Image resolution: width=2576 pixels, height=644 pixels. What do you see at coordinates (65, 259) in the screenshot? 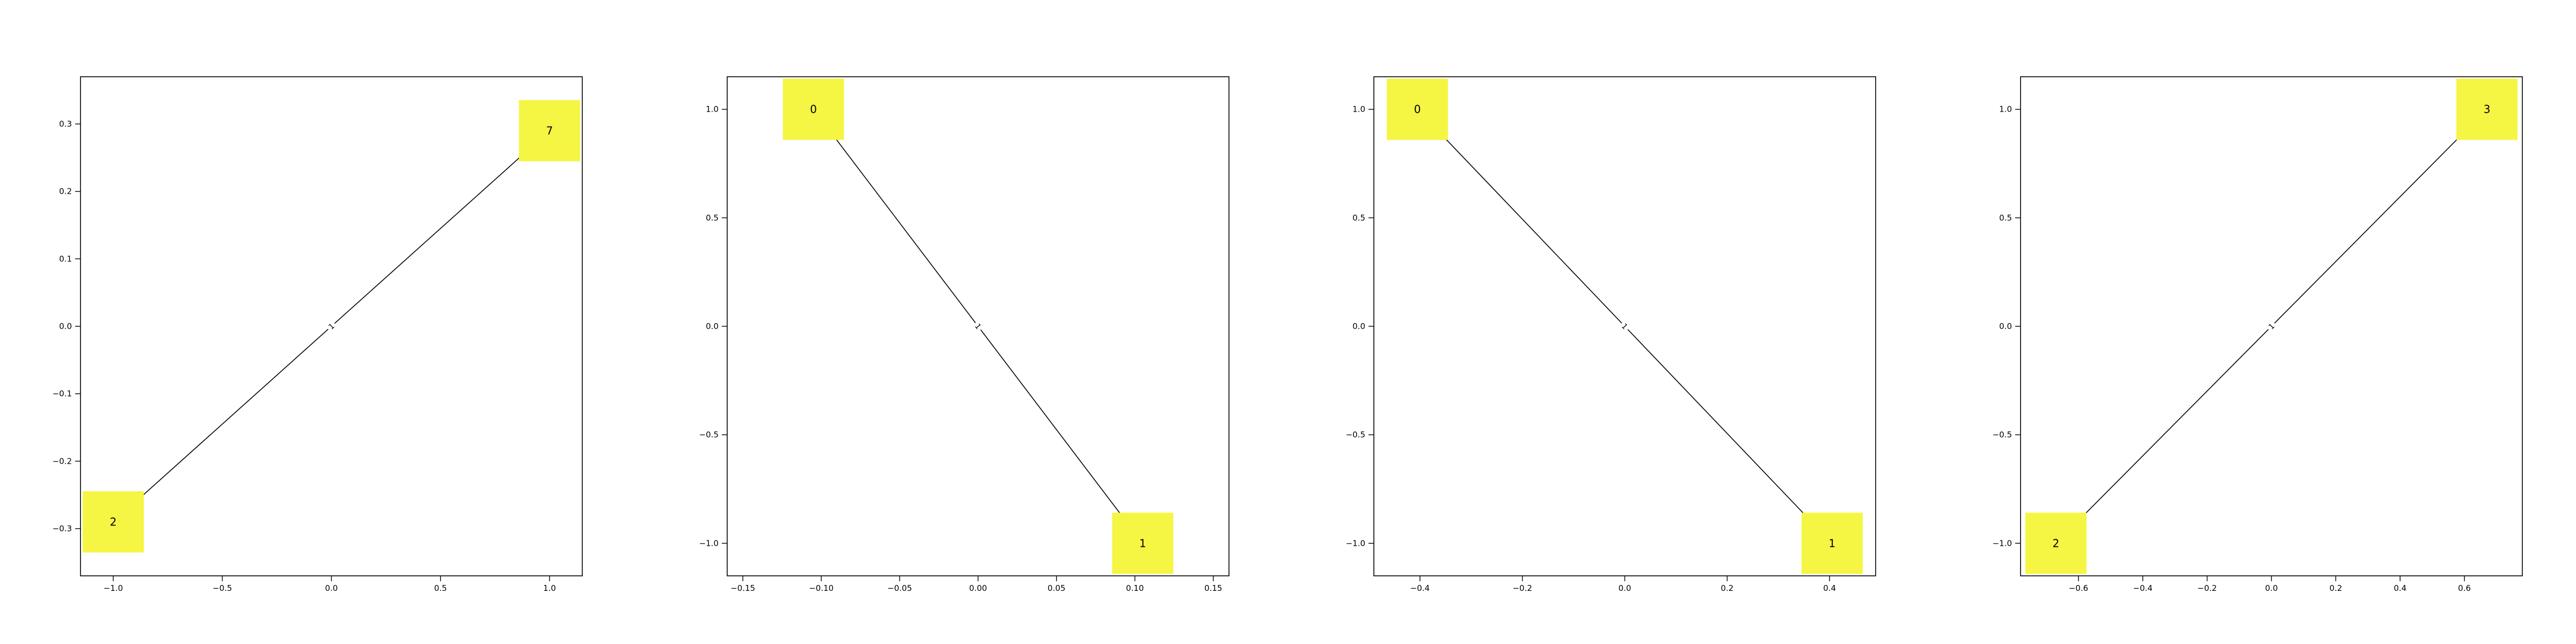
I see `y-tick-label: 0.1` at bounding box center [65, 259].